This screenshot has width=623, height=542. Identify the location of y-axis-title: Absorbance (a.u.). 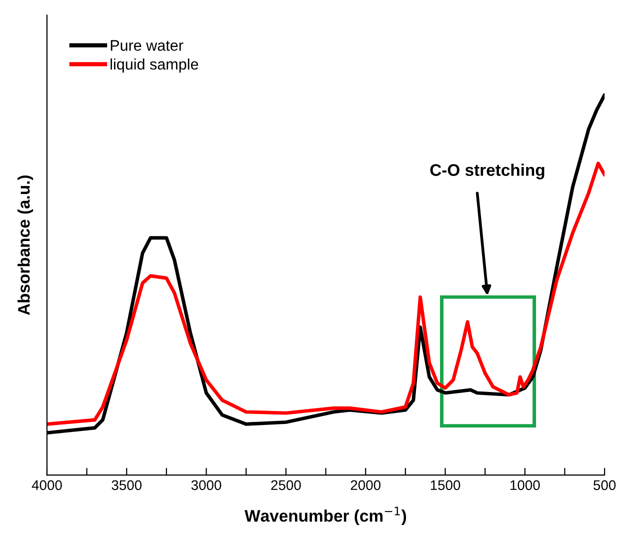
(26, 246).